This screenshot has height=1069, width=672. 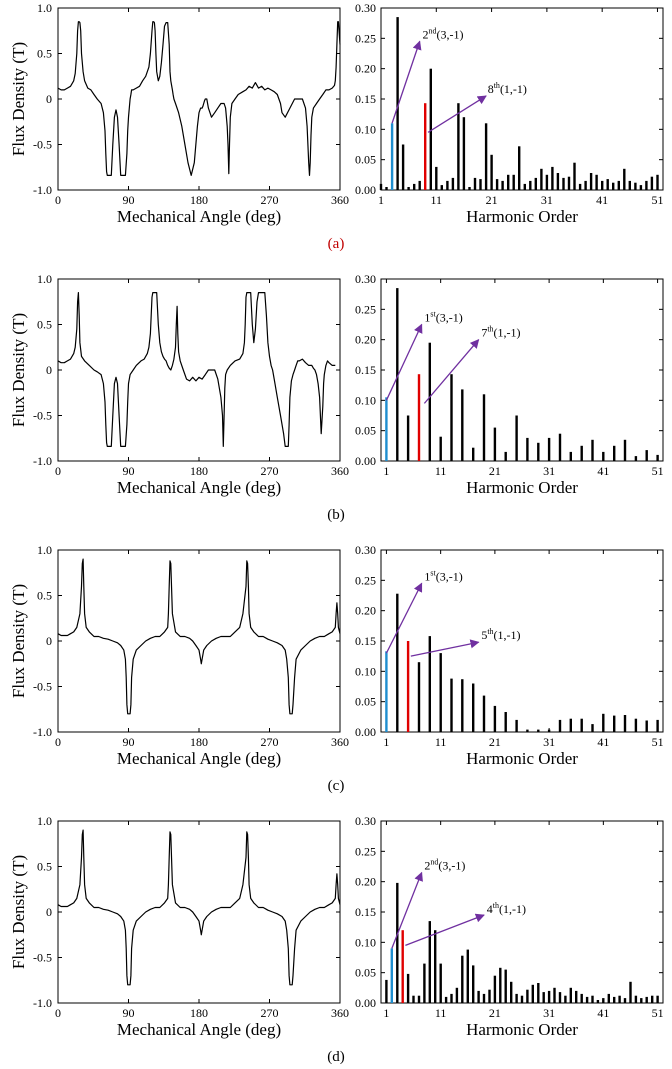 What do you see at coordinates (449, 34) in the screenshot?
I see `annotation-pair: (3,-1)` at bounding box center [449, 34].